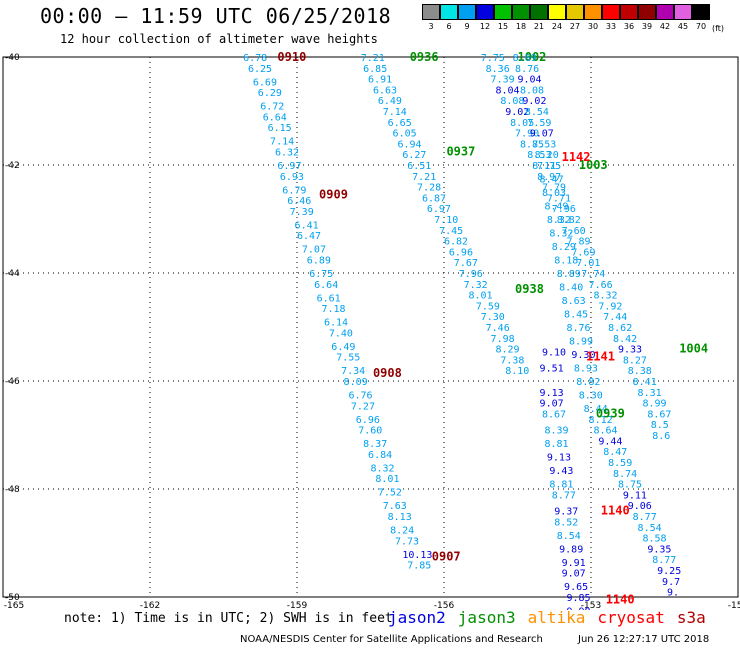 This screenshot has width=740, height=650. I want to click on x-tick-label: -150, so click(734, 605).